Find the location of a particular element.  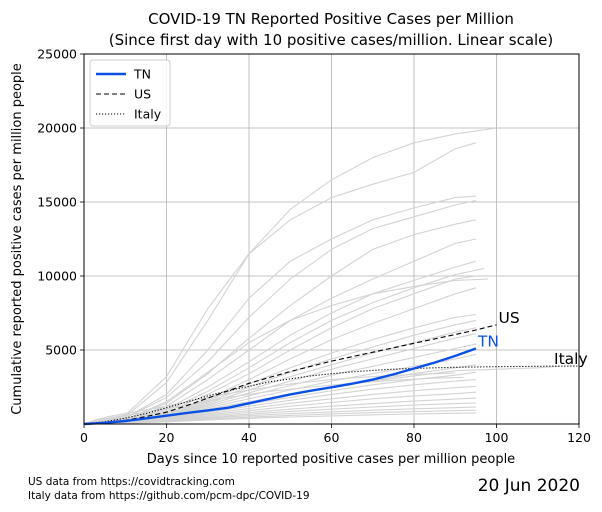

legend-box is located at coordinates (130, 93).